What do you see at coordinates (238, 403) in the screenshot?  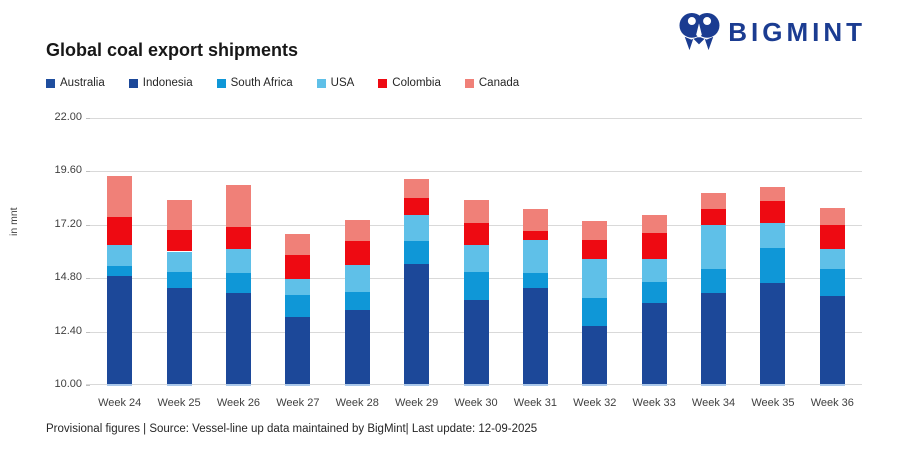 I see `x-axis-tick-label: Week 26` at bounding box center [238, 403].